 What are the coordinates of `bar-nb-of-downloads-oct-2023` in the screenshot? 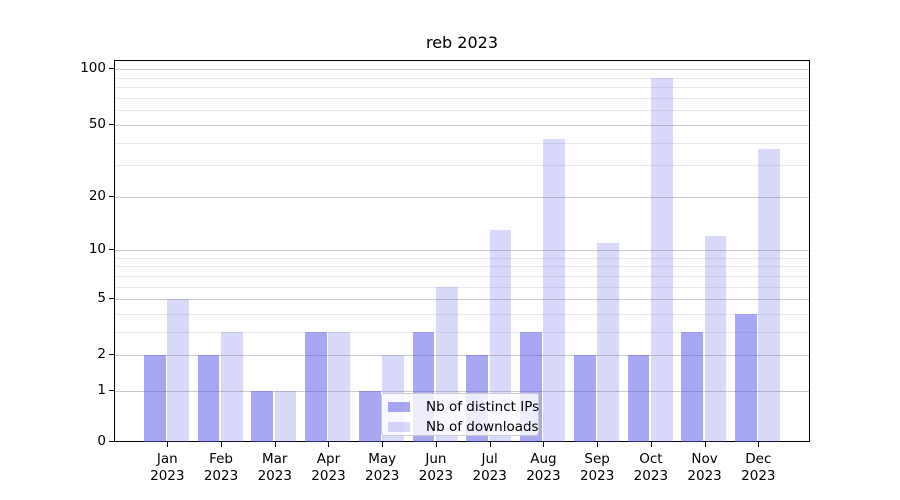 It's located at (661, 259).